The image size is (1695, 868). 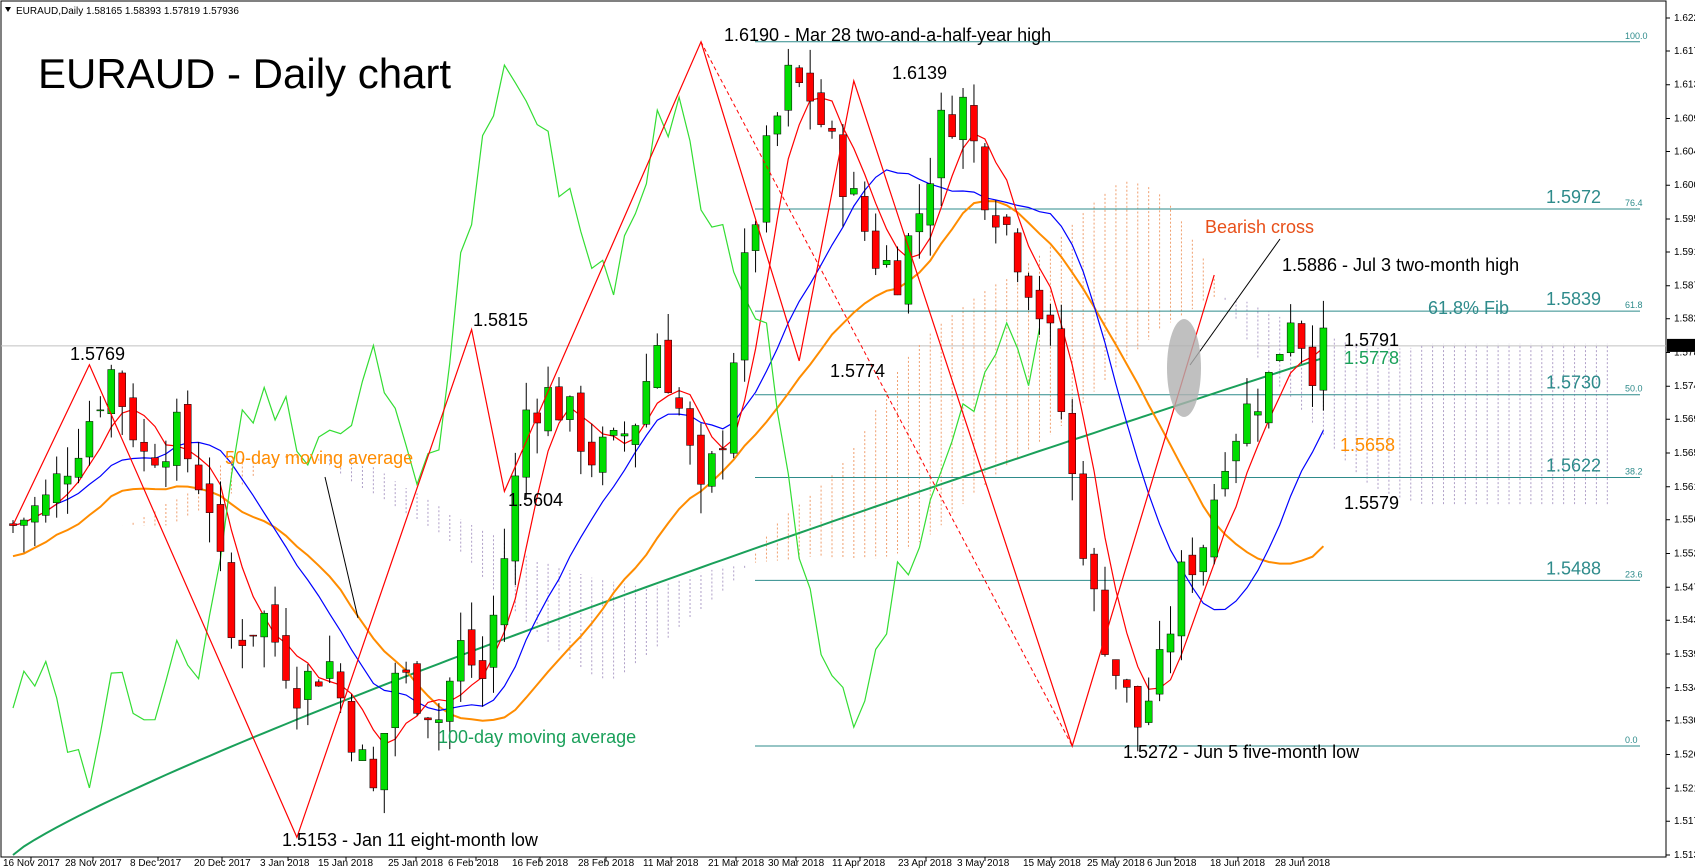 I want to click on y-tick-label: 1.57410, so click(x=1684, y=386).